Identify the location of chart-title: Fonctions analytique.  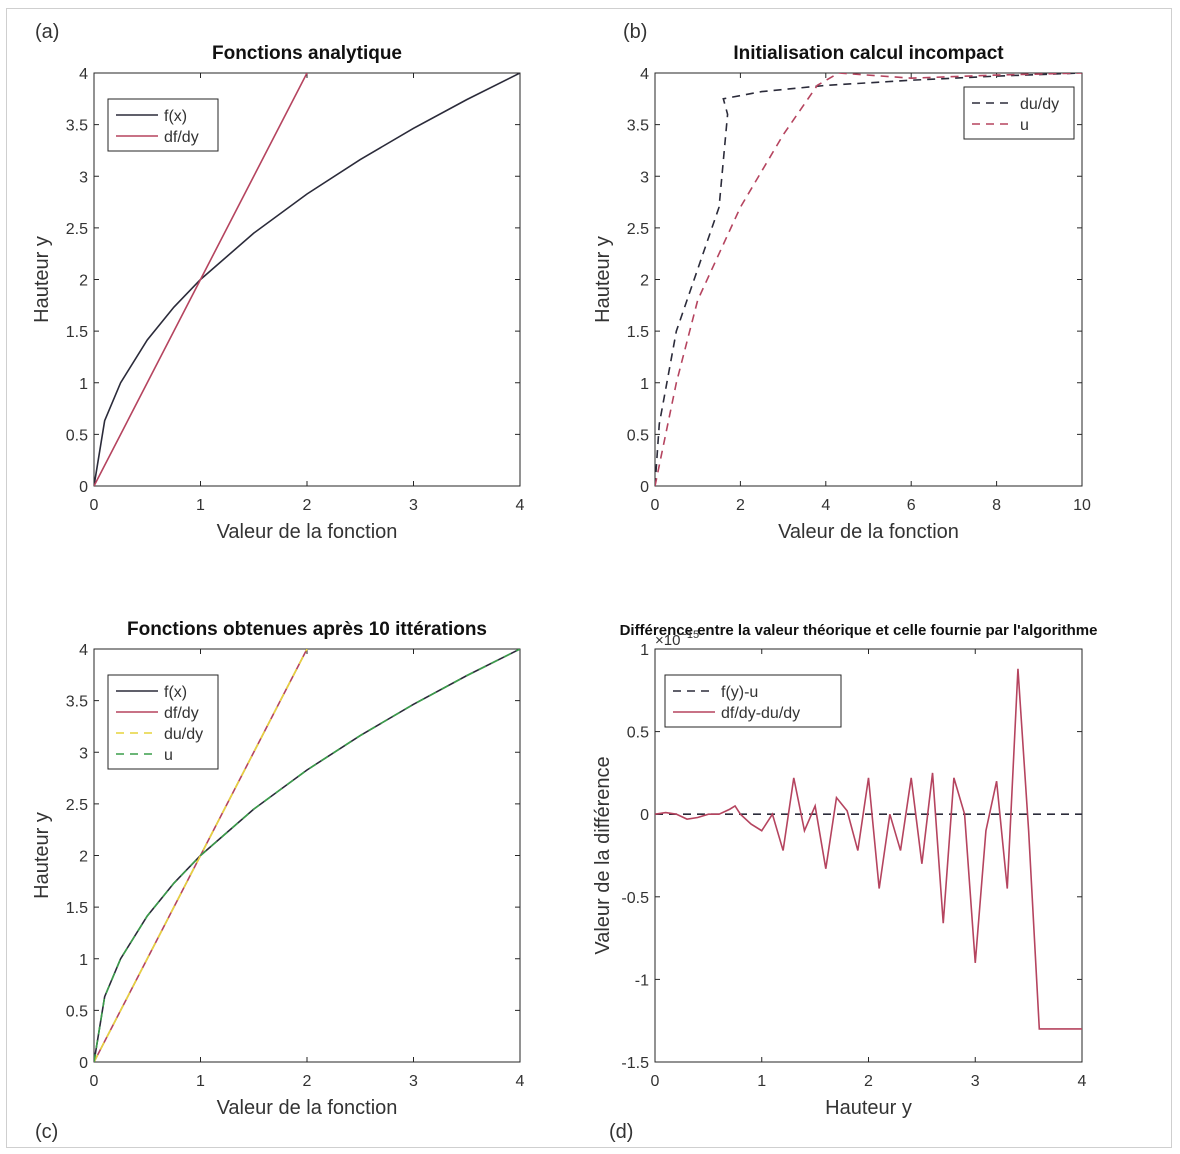
(307, 53).